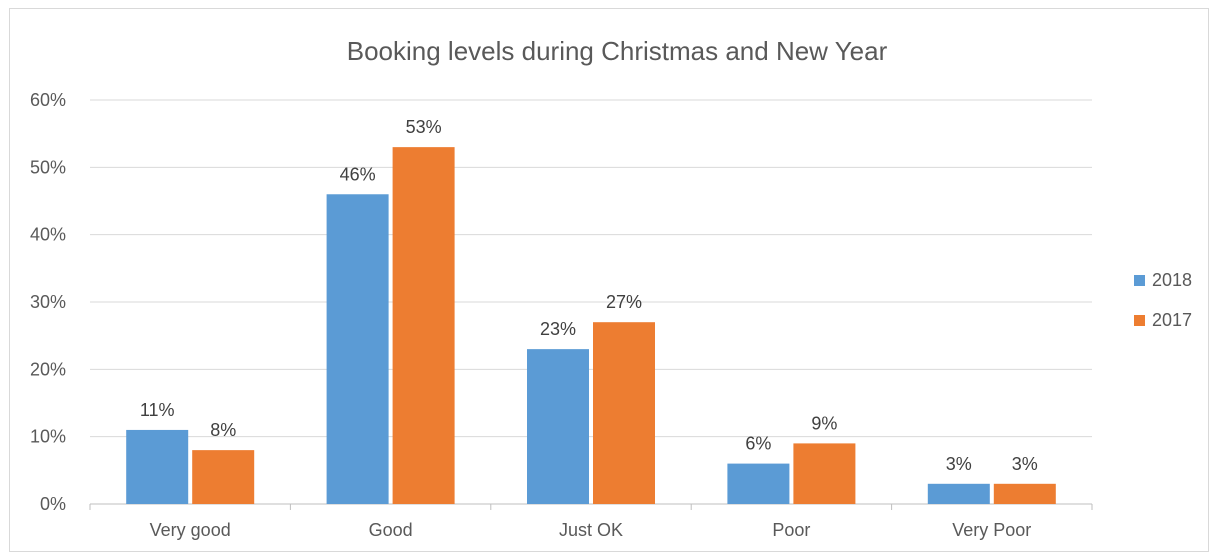 This screenshot has height=560, width=1219. What do you see at coordinates (958, 493) in the screenshot?
I see `bar-2018-very-poor` at bounding box center [958, 493].